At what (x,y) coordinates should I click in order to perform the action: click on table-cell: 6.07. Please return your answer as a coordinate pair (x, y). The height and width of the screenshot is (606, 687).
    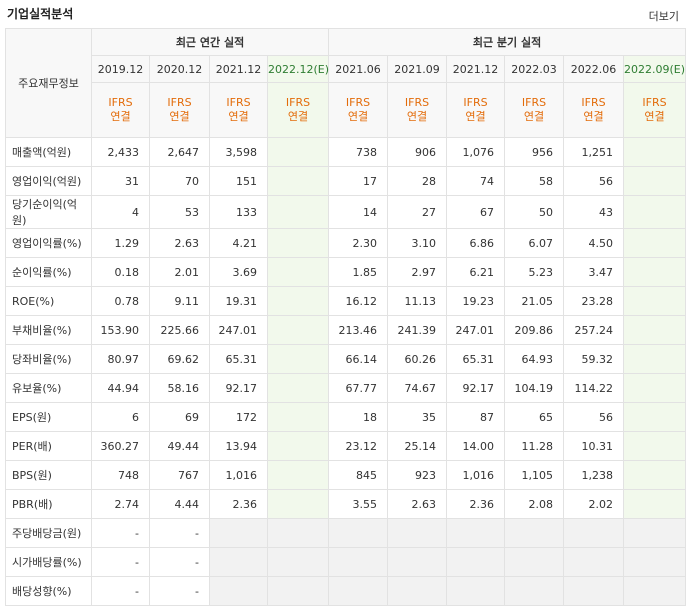
    Looking at the image, I should click on (534, 243).